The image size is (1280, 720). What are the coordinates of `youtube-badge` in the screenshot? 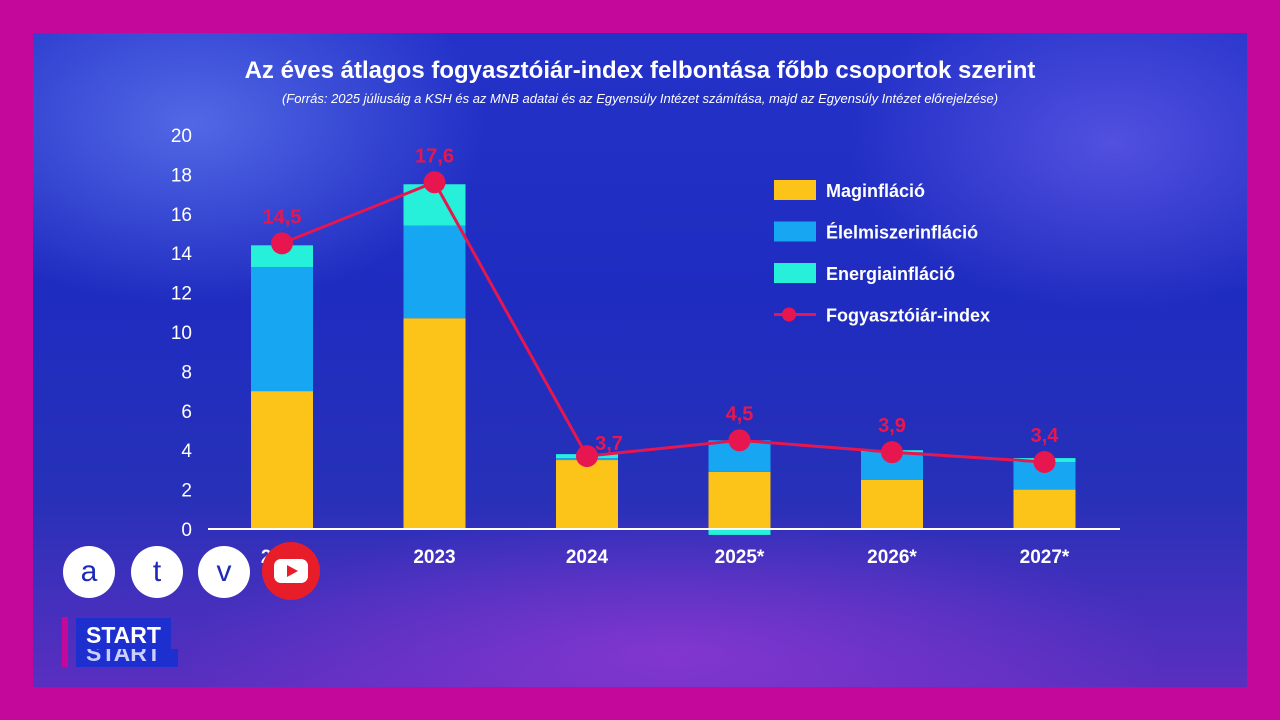 It's located at (291, 571).